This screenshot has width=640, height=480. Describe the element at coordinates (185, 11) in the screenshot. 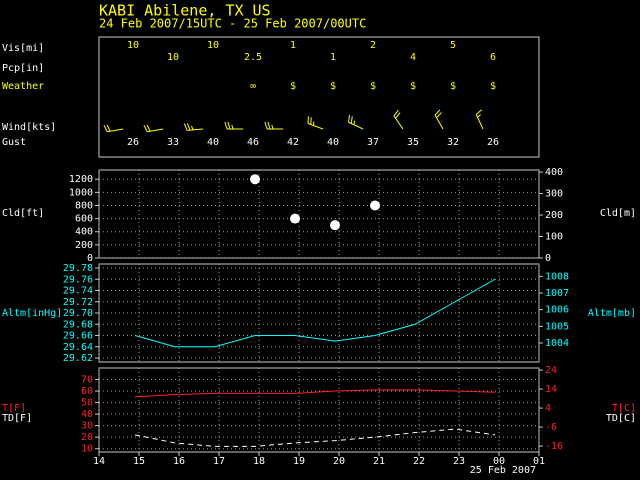

I see `title: KABI Abilene, TX US` at that location.